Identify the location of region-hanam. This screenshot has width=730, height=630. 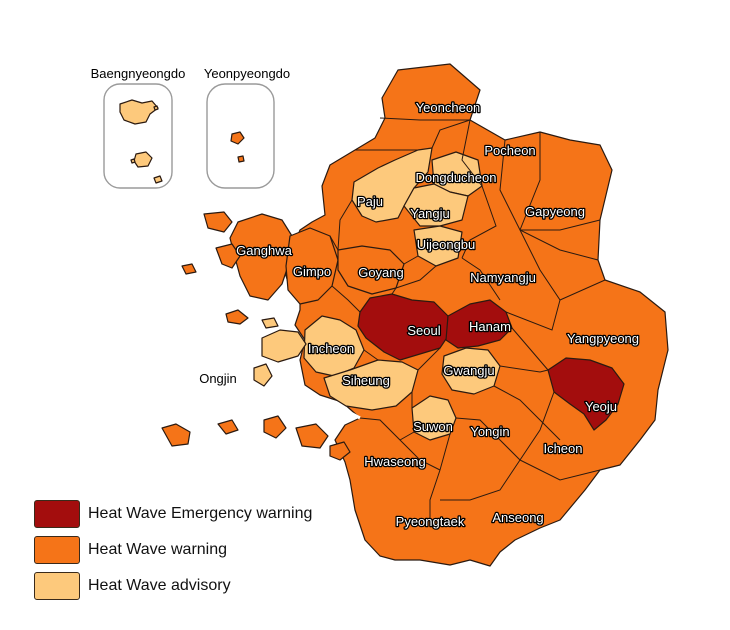
(479, 324).